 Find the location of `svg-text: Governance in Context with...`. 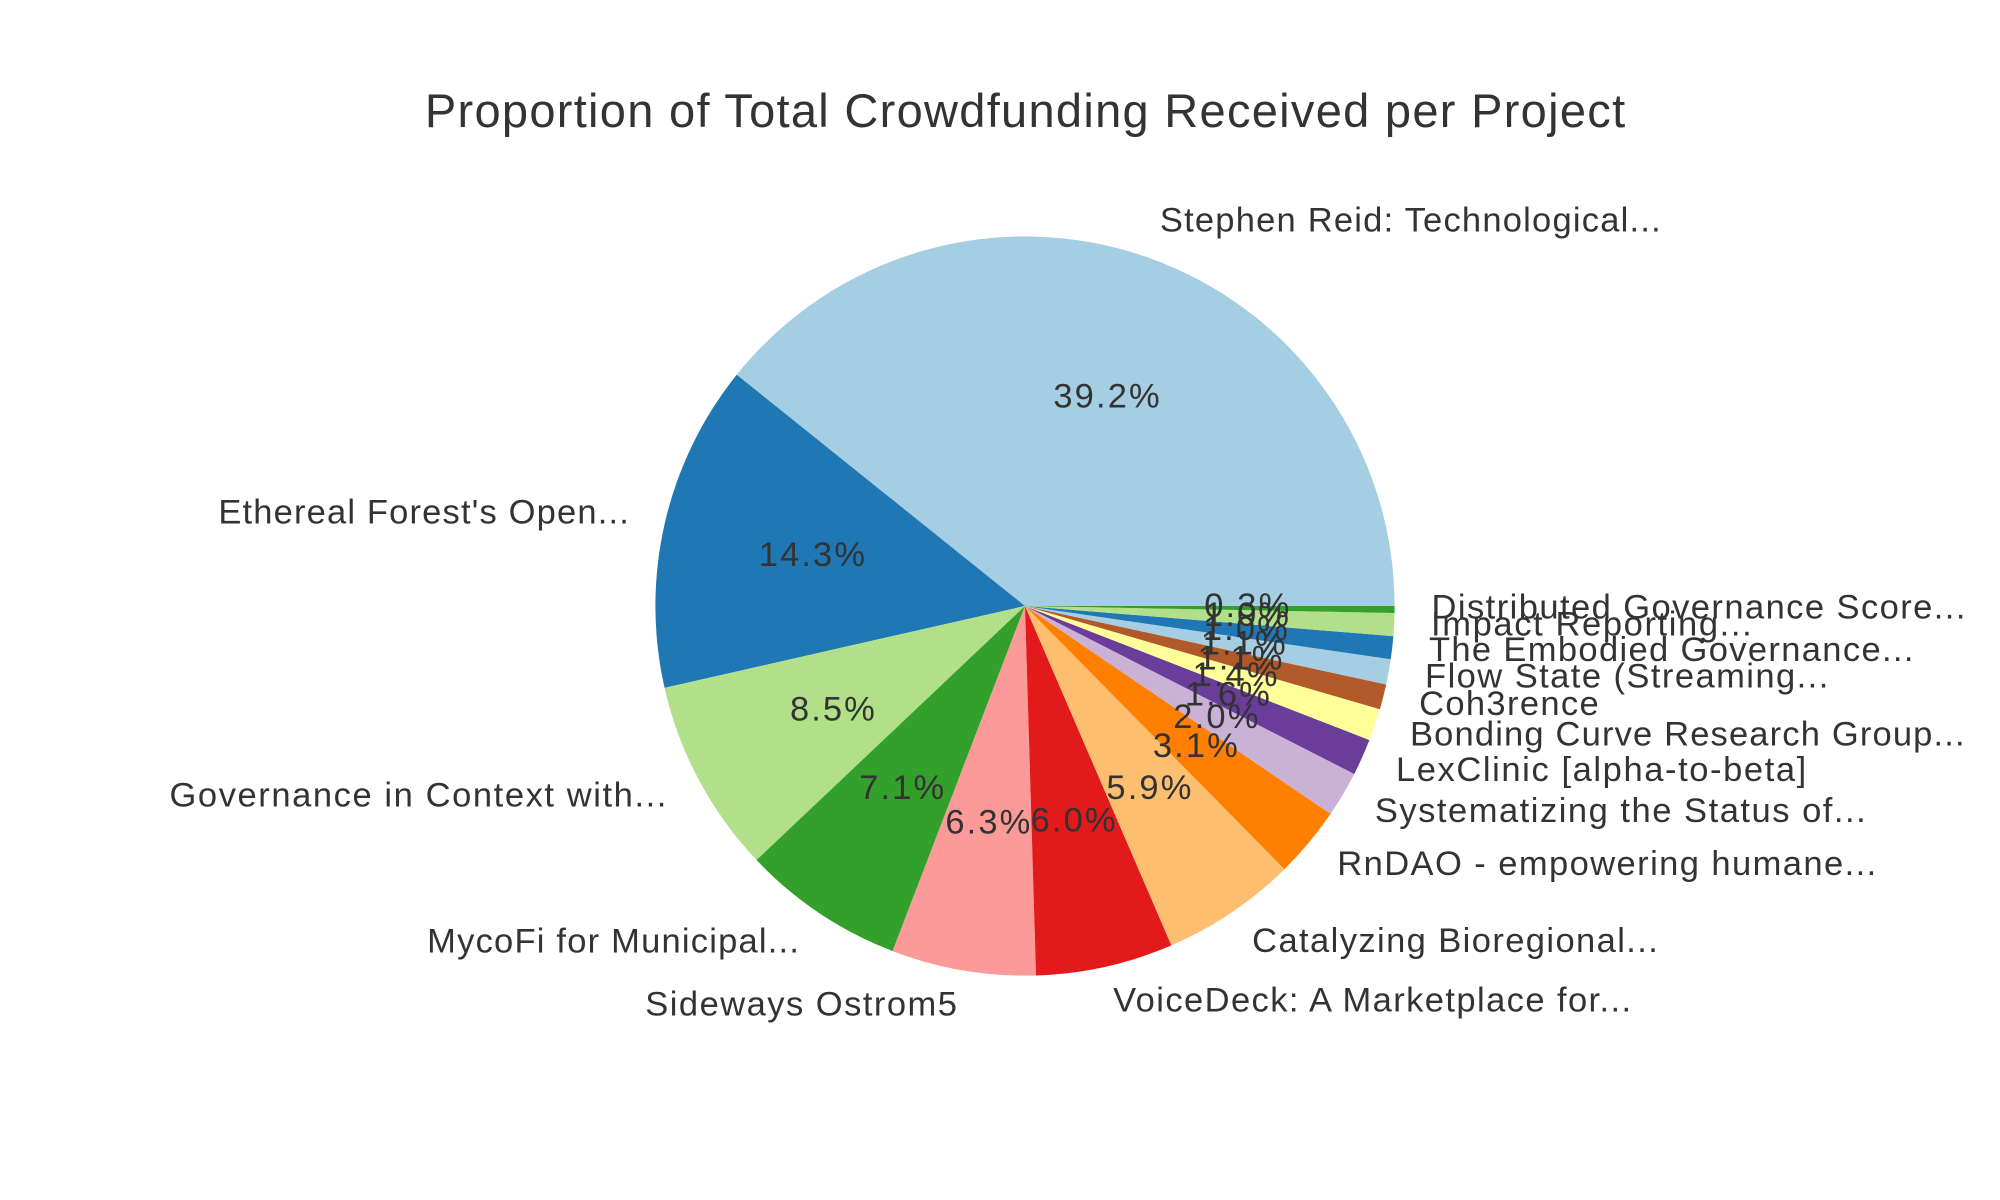

svg-text: Governance in Context with... is located at coordinates (418, 795).